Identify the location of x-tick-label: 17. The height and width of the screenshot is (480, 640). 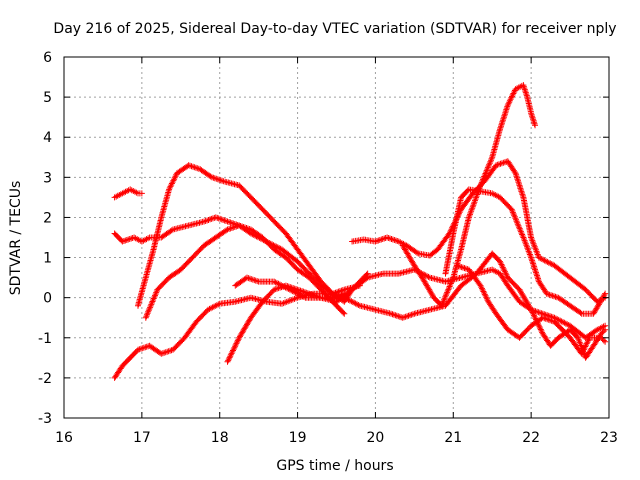
(142, 438).